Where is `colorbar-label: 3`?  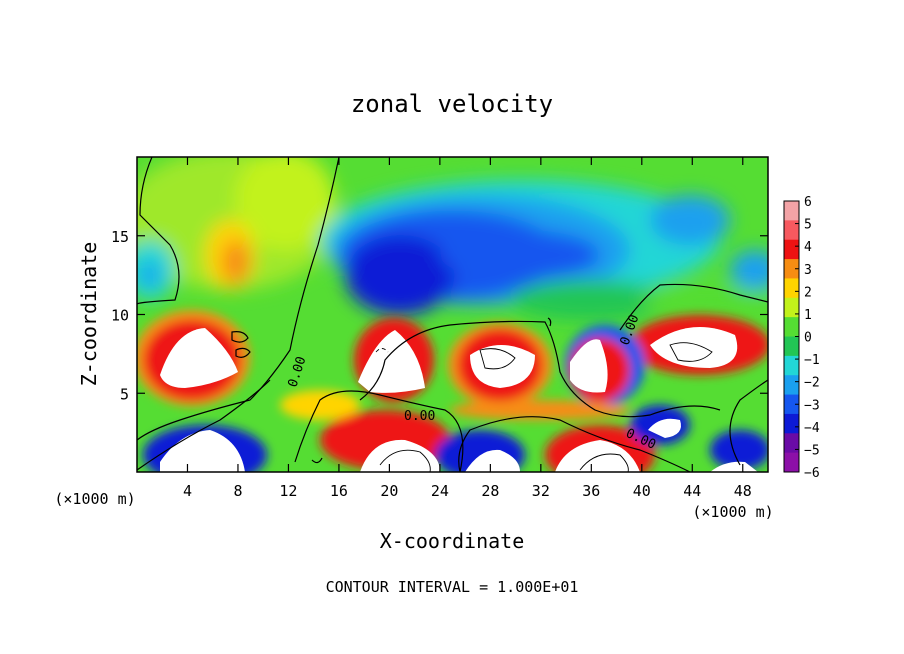 colorbar-label: 3 is located at coordinates (808, 270).